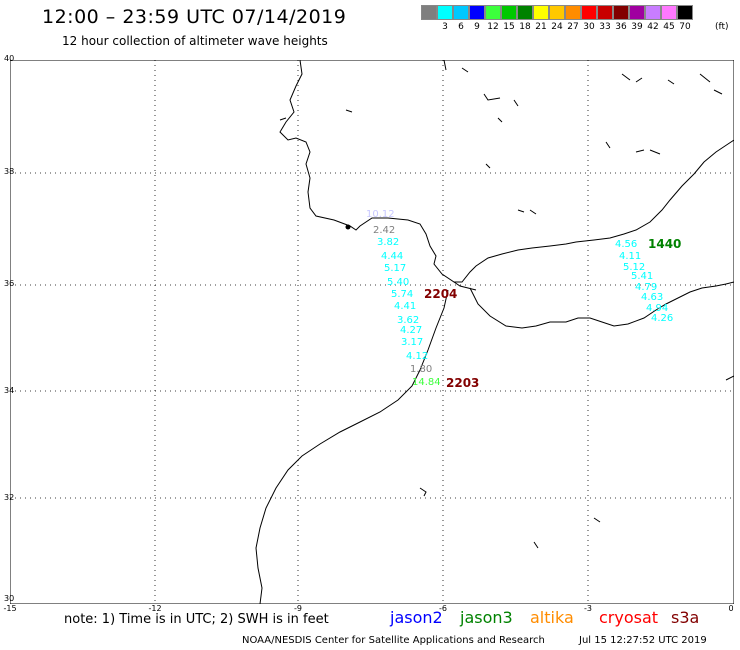  I want to click on lon-label-minus6: -6, so click(443, 608).